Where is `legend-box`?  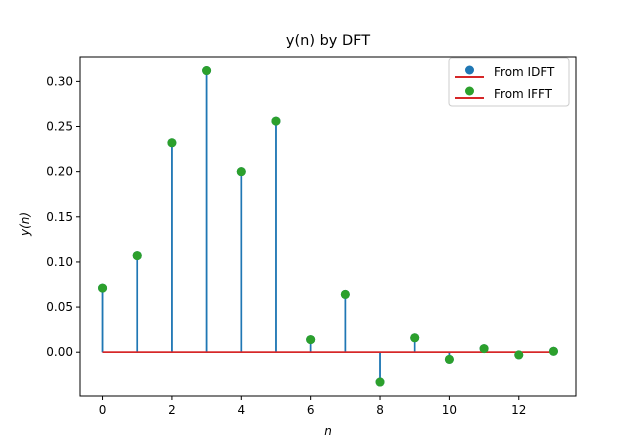
legend-box is located at coordinates (509, 82).